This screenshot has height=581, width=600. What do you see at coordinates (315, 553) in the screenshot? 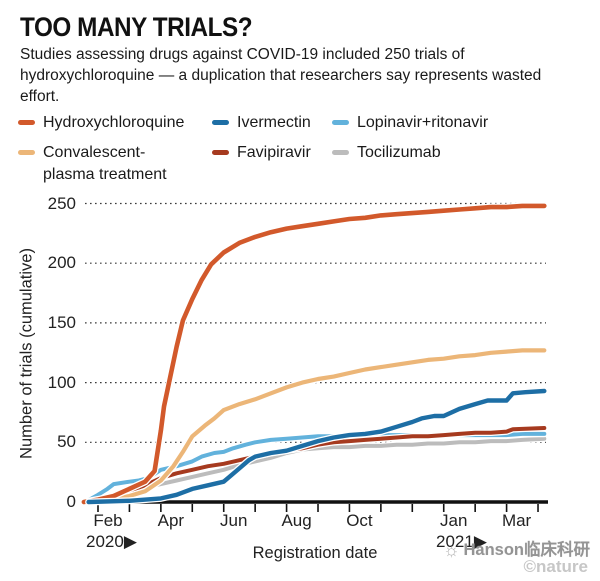
I see `x-axis-title: Registration date` at bounding box center [315, 553].